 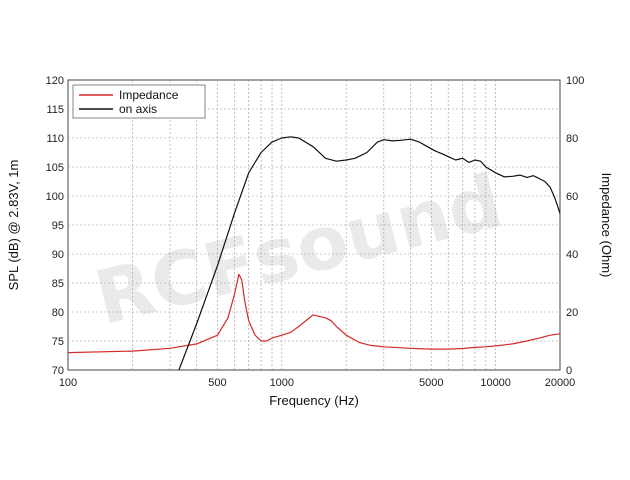 I want to click on y-tick-label: 95, so click(x=58, y=226).